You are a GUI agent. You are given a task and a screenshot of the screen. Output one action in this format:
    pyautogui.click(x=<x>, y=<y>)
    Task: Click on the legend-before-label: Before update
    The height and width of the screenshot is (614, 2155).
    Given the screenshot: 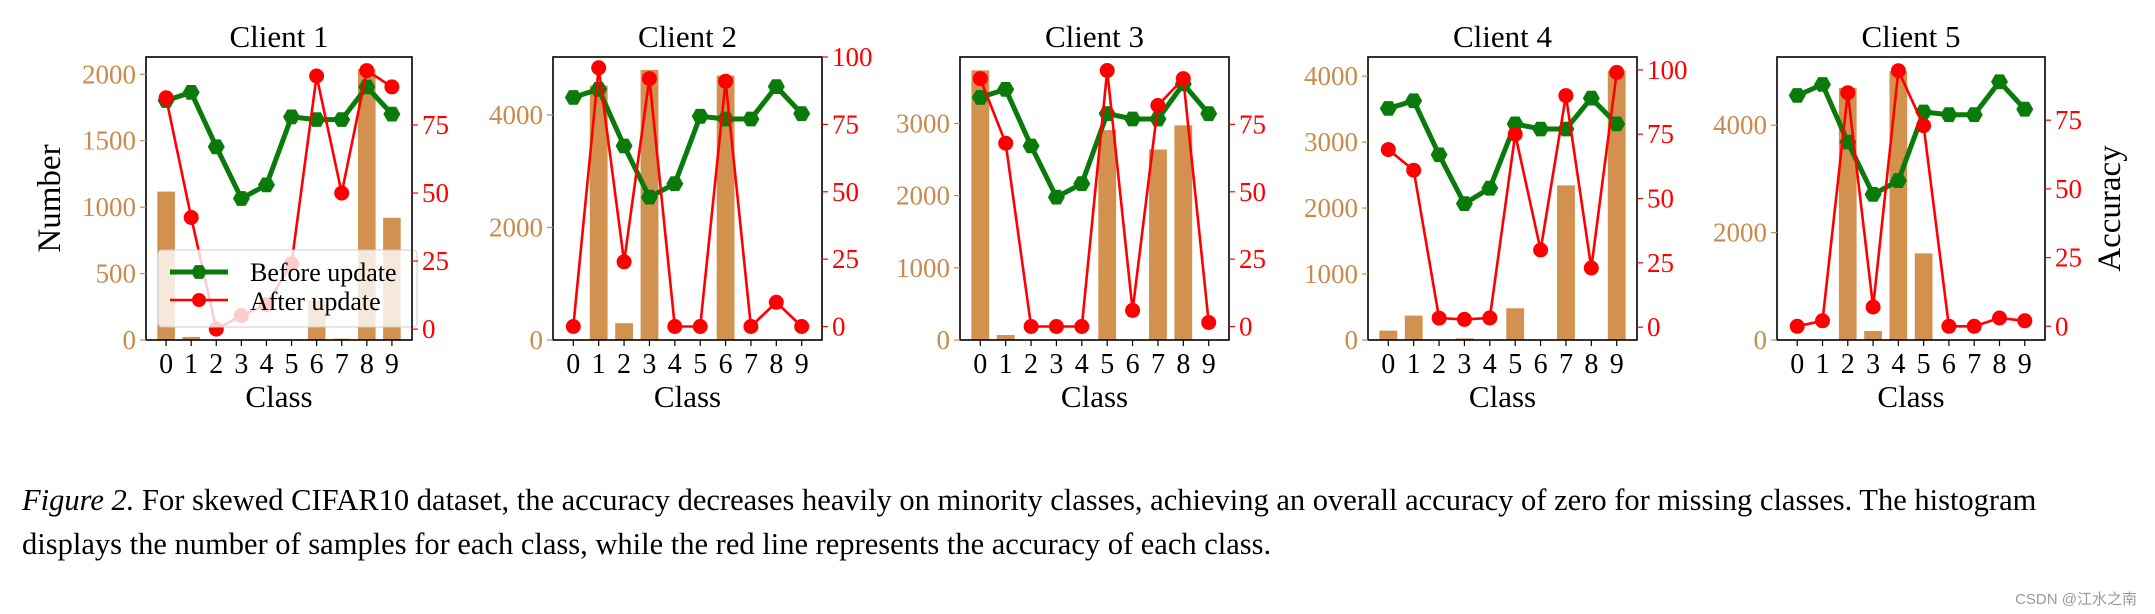 What is the action you would take?
    pyautogui.click(x=323, y=272)
    